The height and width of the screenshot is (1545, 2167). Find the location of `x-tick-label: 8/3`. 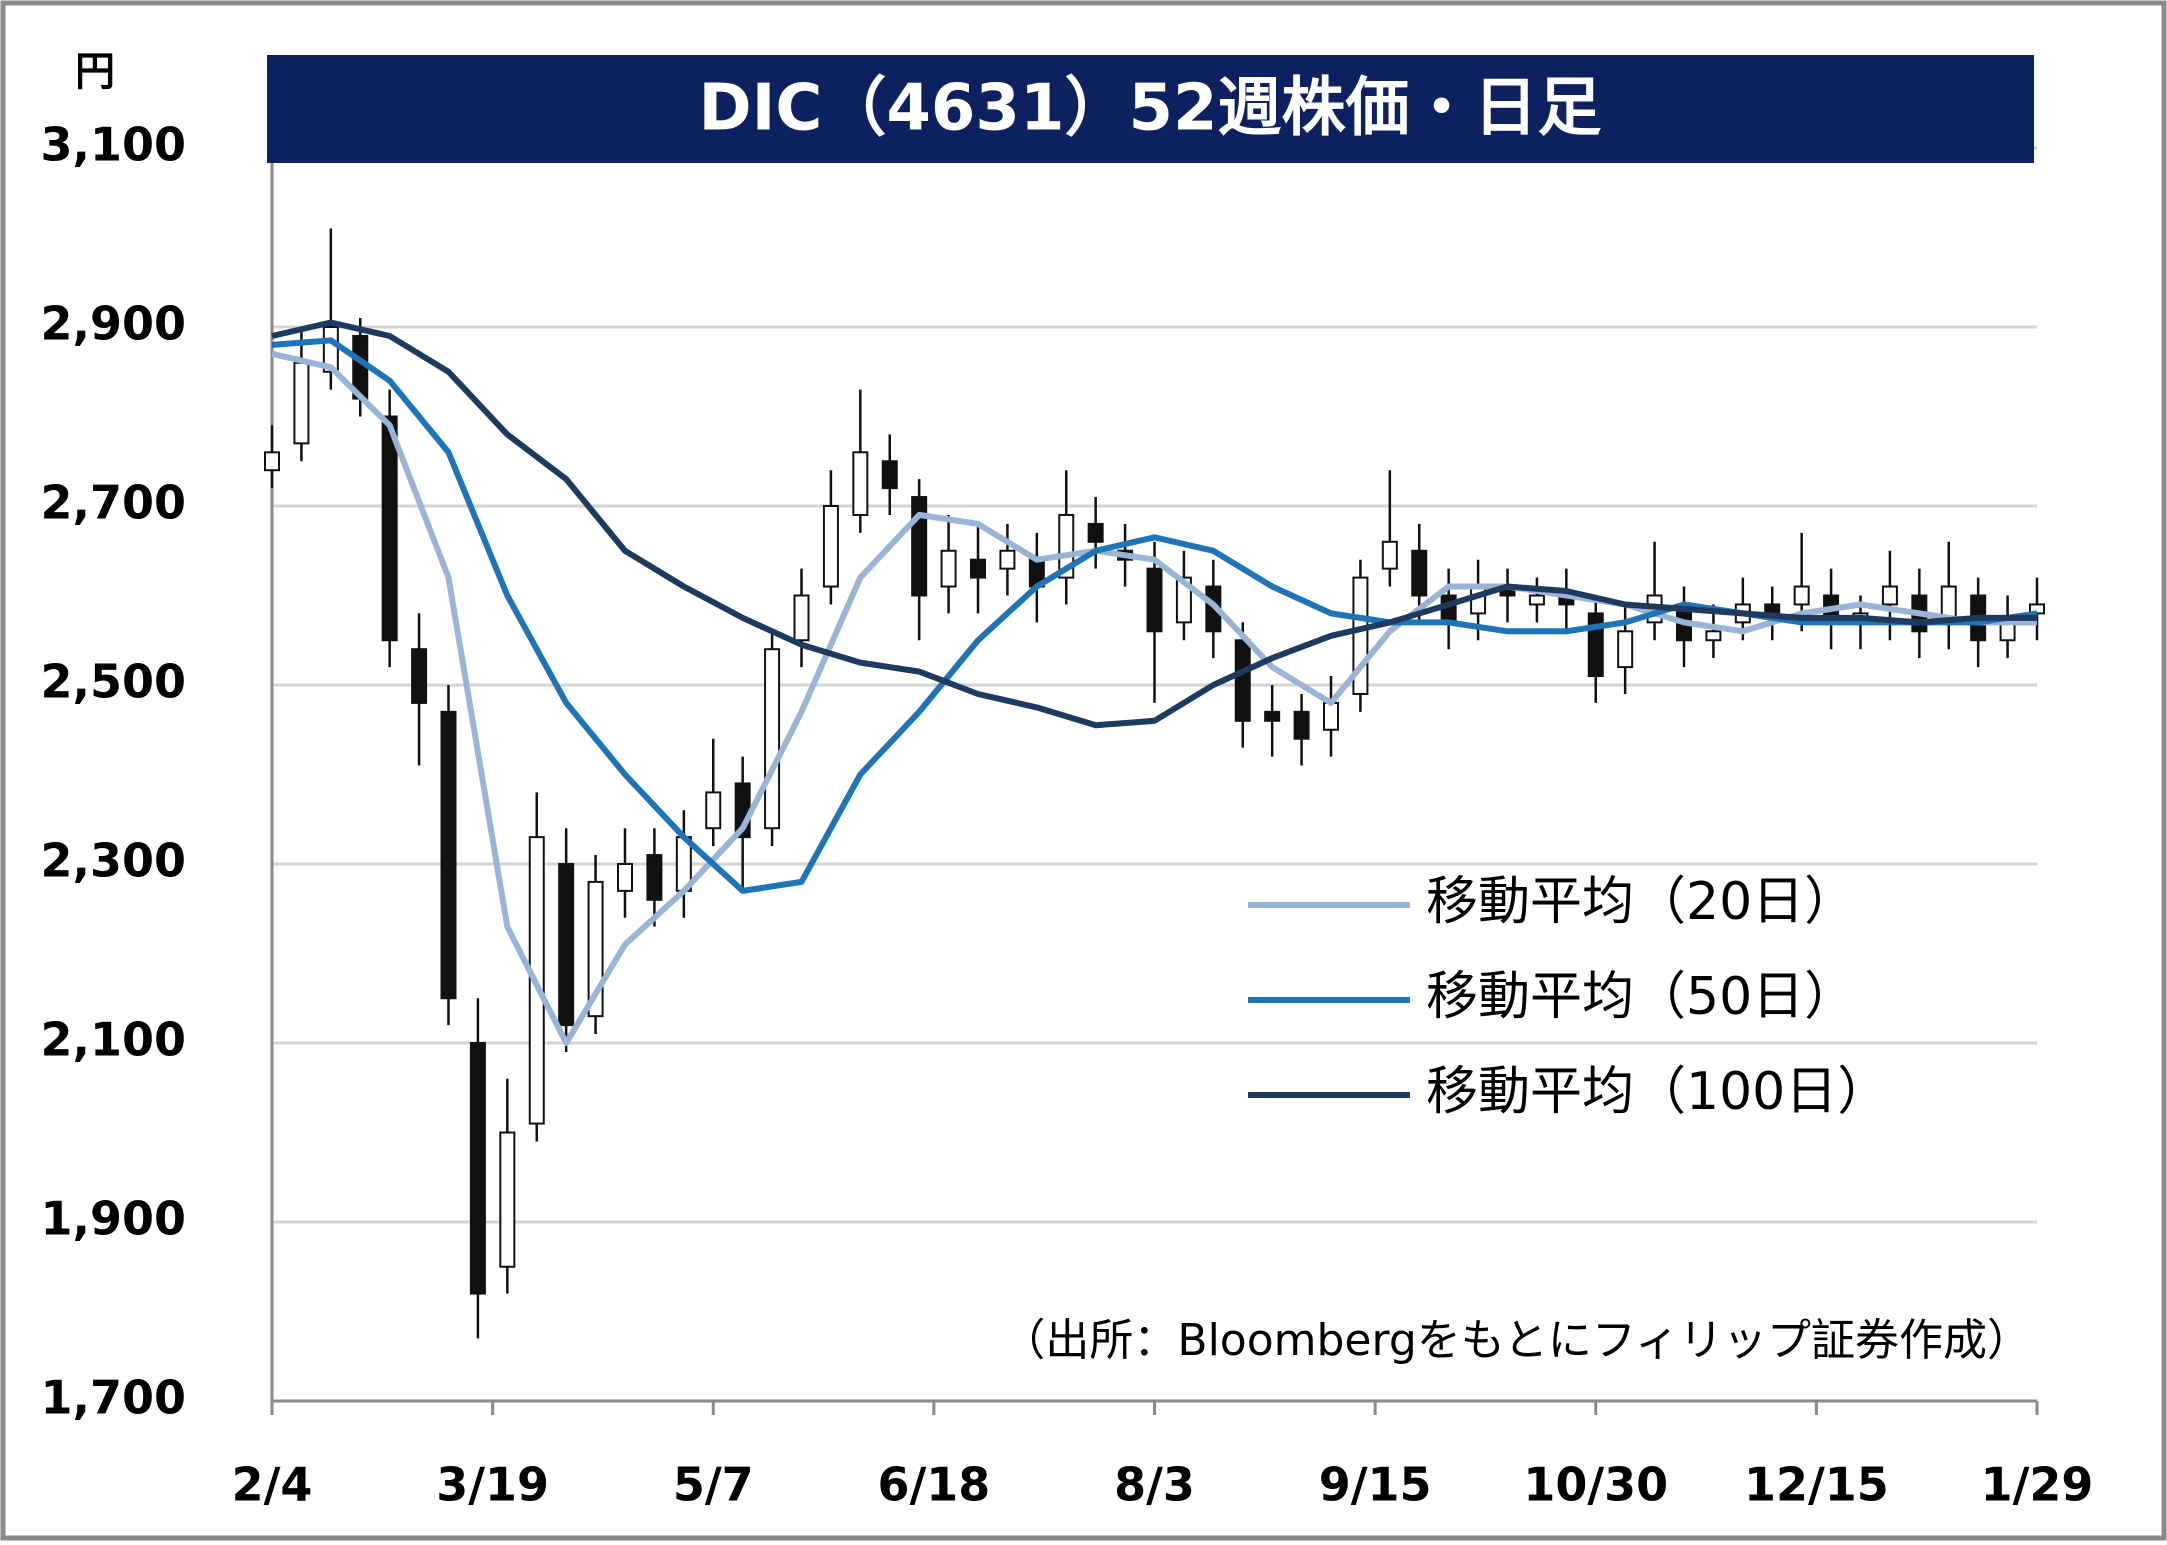

x-tick-label: 8/3 is located at coordinates (1154, 1485).